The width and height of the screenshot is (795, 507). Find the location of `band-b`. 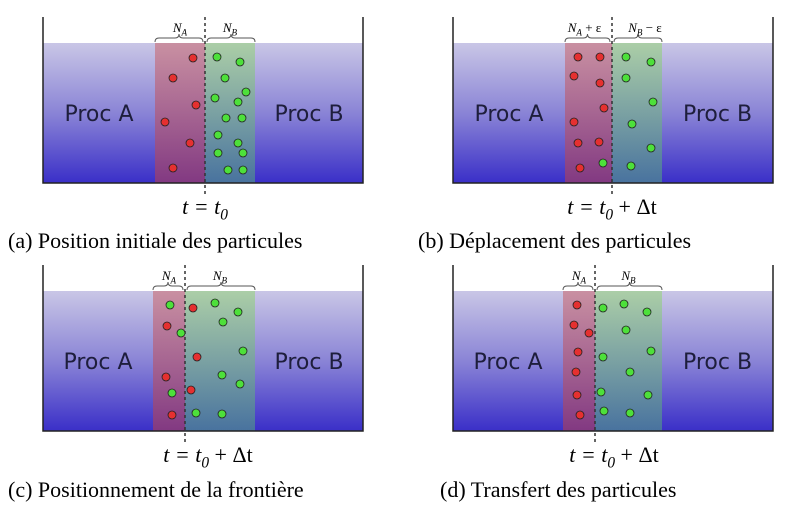

band-b is located at coordinates (637, 113).